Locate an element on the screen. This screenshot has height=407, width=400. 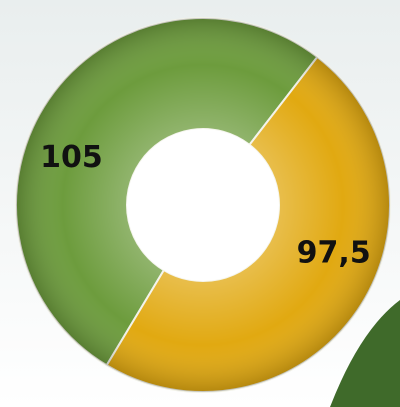
data-label: 97,5 is located at coordinates (334, 252).